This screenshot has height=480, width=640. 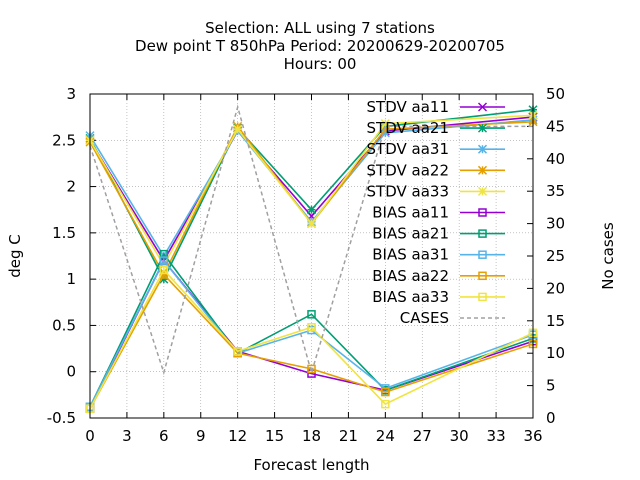 I want to click on y2-tick-label: 15, so click(x=555, y=321).